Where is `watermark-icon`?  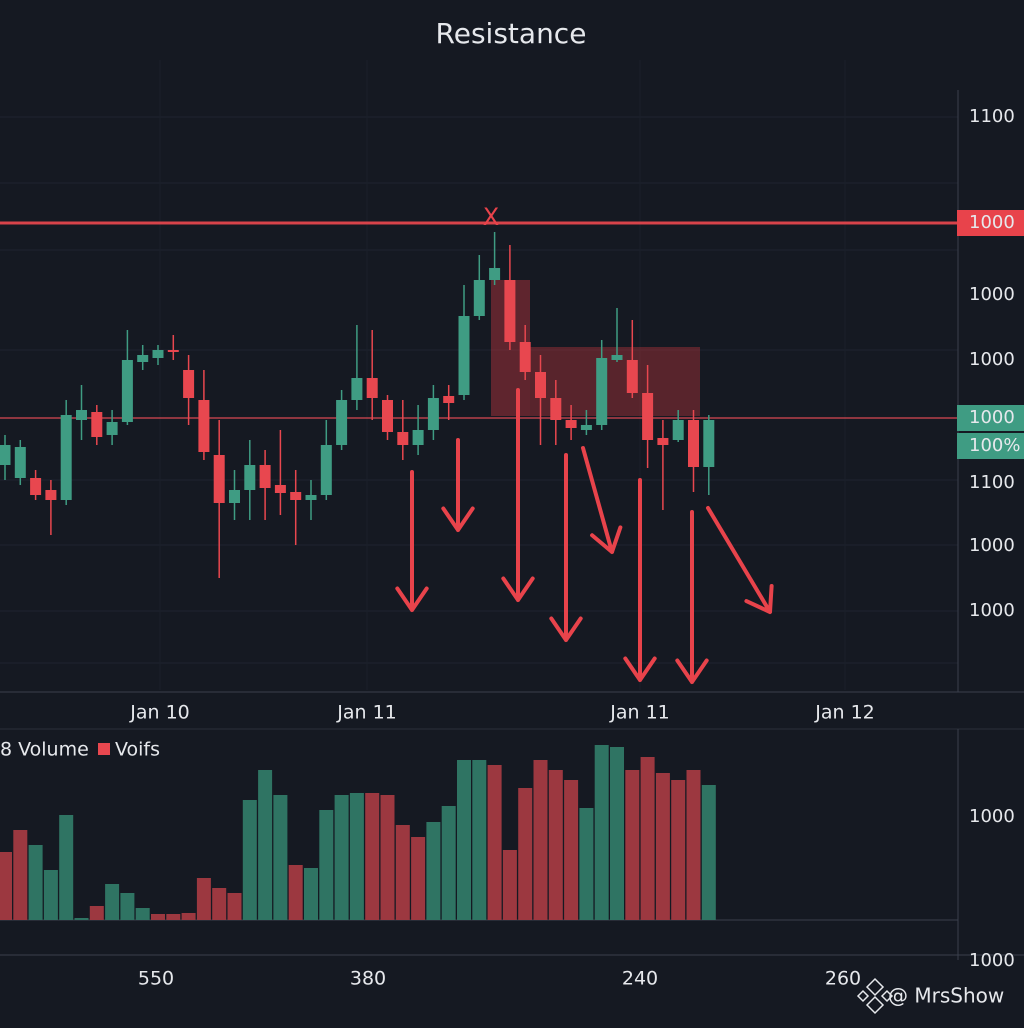
watermark-icon is located at coordinates (875, 996).